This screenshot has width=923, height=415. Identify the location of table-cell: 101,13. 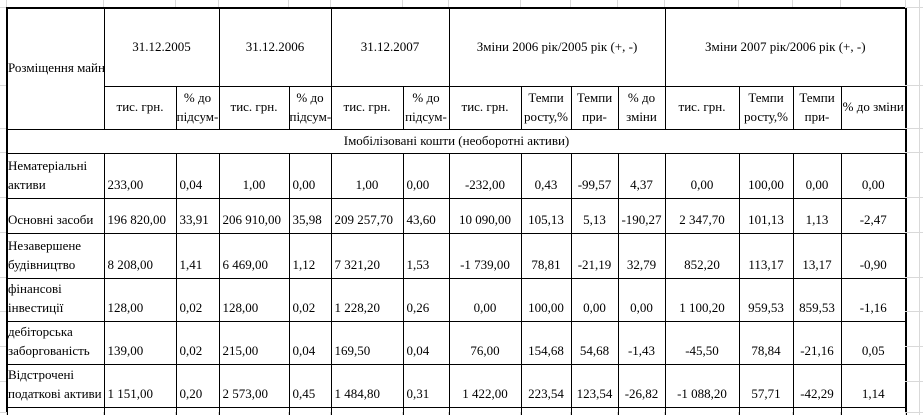
(766, 215).